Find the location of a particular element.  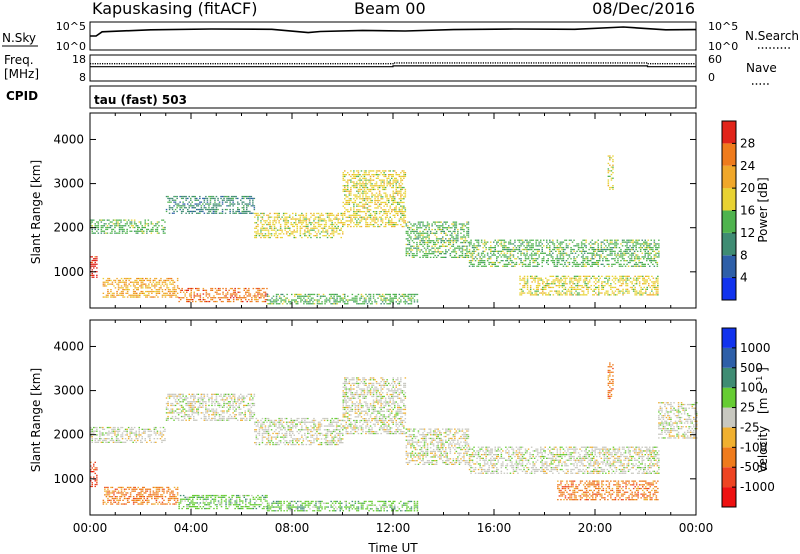

nave-label: Nave is located at coordinates (761, 68).